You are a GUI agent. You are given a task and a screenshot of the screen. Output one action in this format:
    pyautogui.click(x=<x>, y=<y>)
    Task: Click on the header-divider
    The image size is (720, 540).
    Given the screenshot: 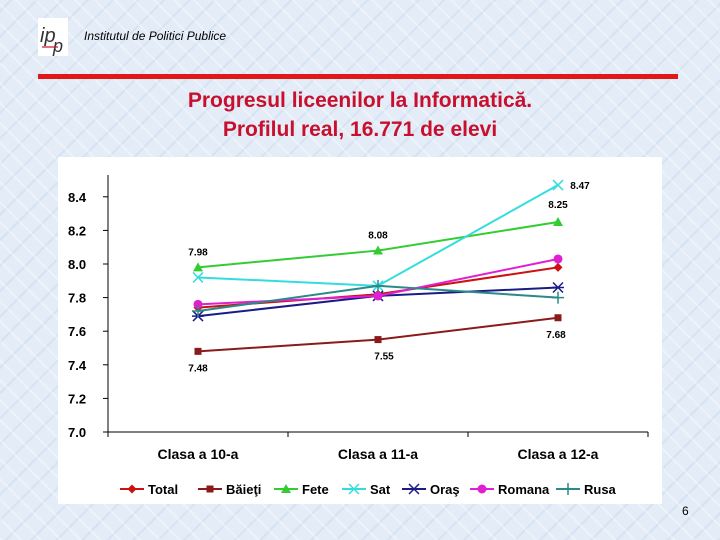 What is the action you would take?
    pyautogui.click(x=358, y=76)
    